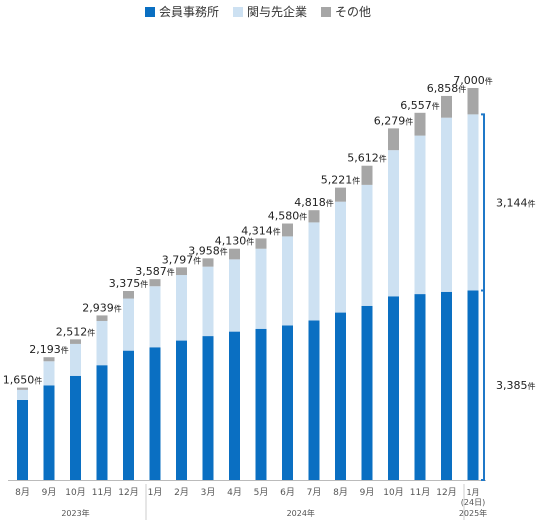 The image size is (536, 524). I want to click on total-label: 2,193件, so click(49, 349).